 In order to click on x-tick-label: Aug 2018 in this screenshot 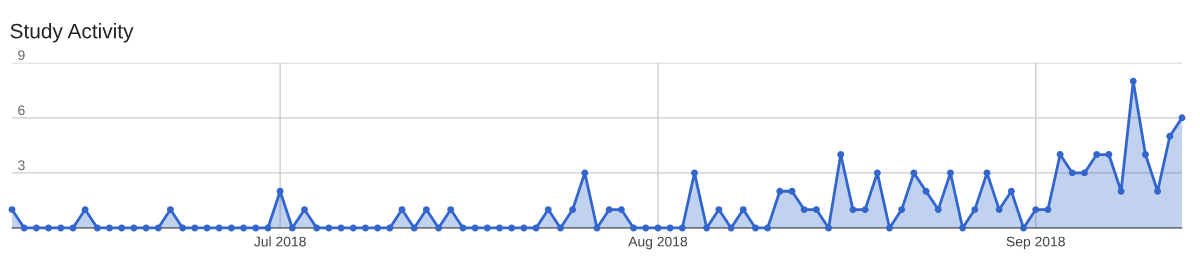, I will do `click(658, 243)`.